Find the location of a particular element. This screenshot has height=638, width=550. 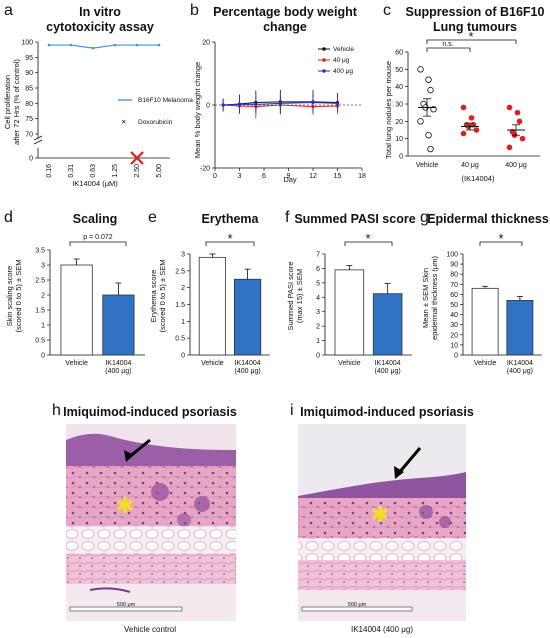

panel-title: Percentage body weight is located at coordinates (285, 12).